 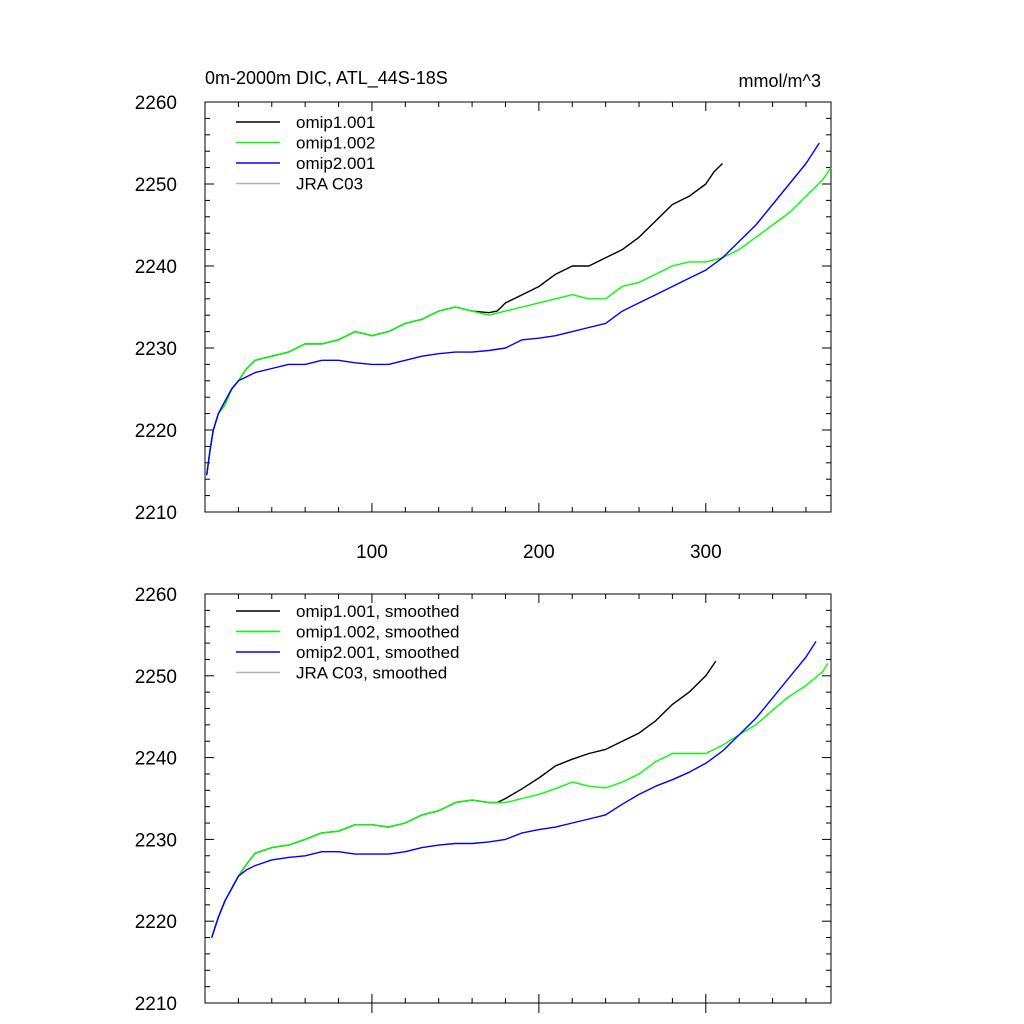 What do you see at coordinates (326, 78) in the screenshot?
I see `chart-title: 0m-2000m DIC, ATL_44S-18S` at bounding box center [326, 78].